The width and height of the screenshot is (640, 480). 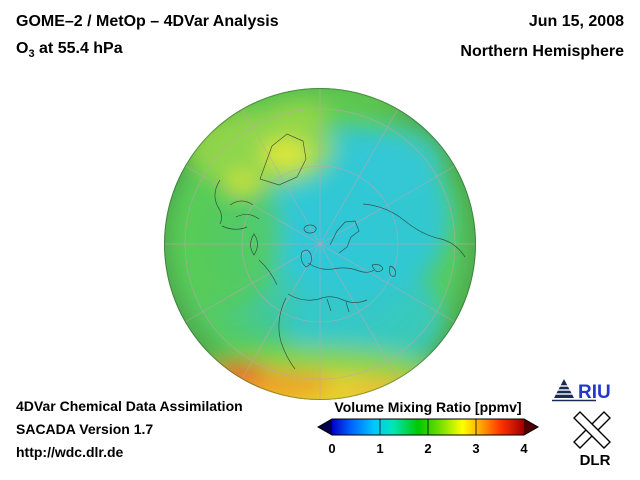 What do you see at coordinates (147, 21) in the screenshot?
I see `plot-title: GOME–2 / MetOp – 4DVar Analysis` at bounding box center [147, 21].